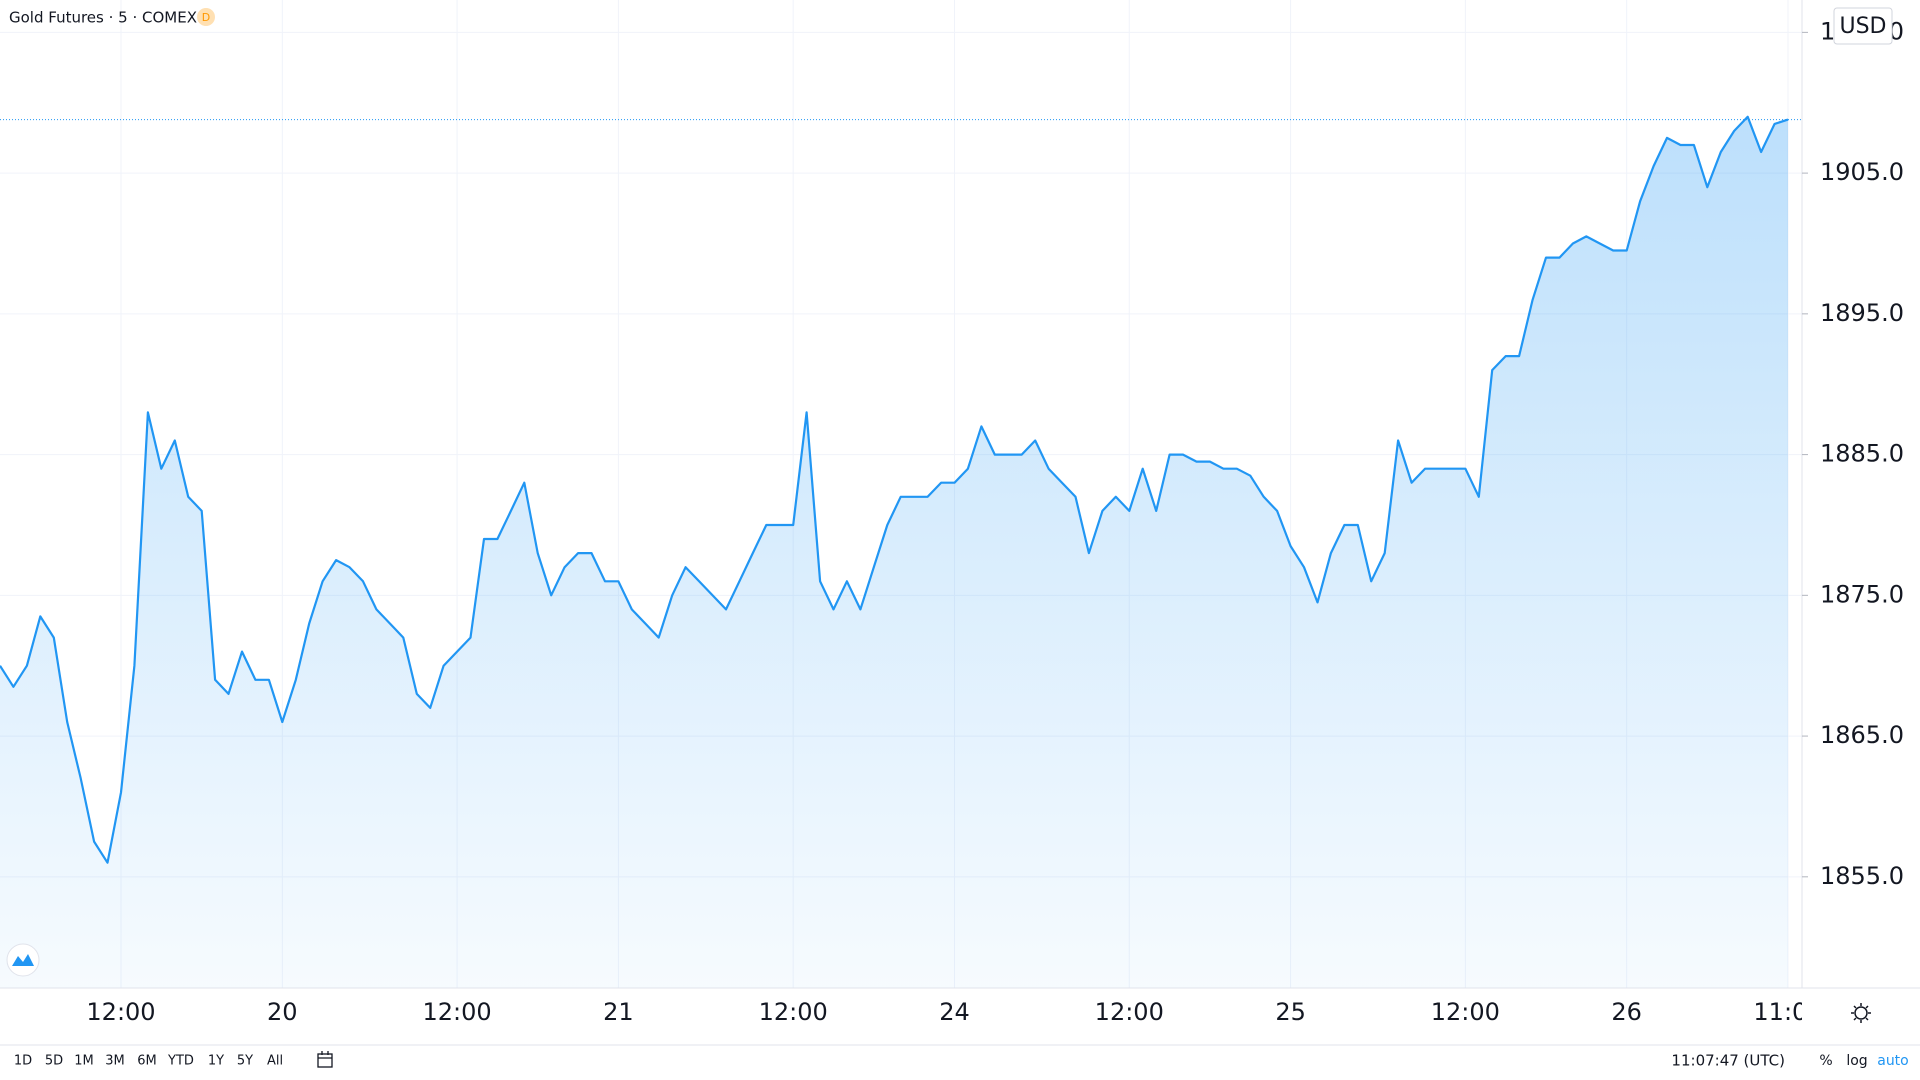  Describe the element at coordinates (1862, 876) in the screenshot. I see `y-tick-label: 1855.0` at that location.